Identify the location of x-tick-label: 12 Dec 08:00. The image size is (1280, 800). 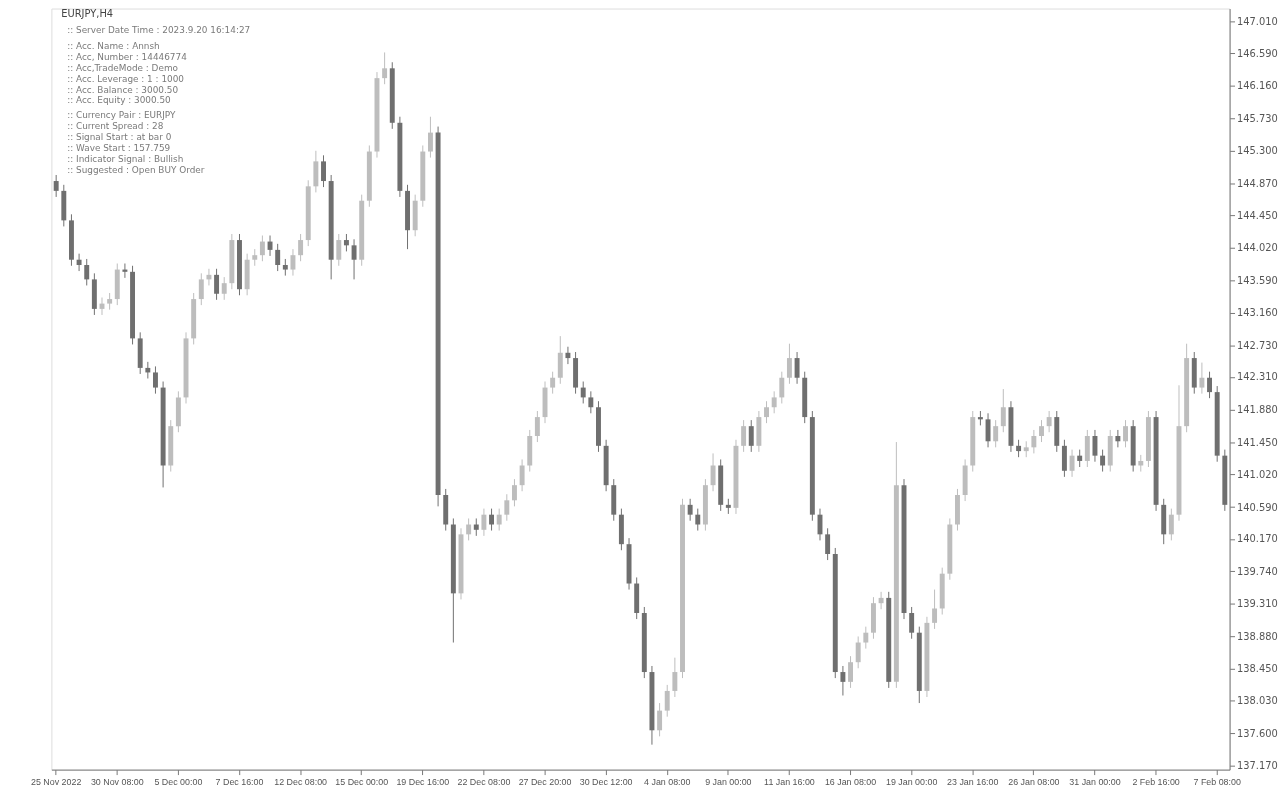
(301, 781).